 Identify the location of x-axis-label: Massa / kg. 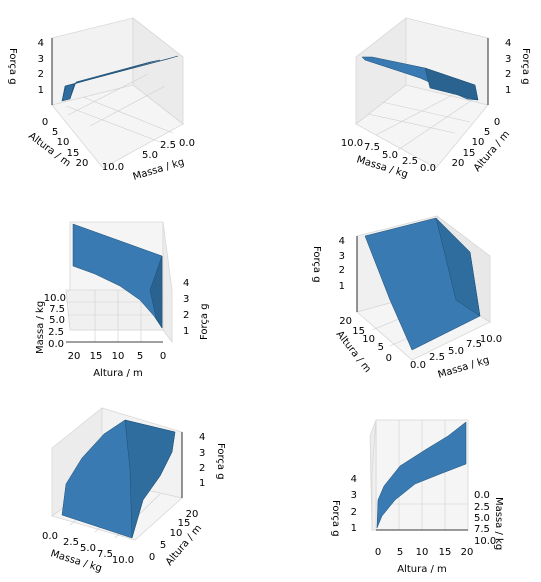
(159, 170).